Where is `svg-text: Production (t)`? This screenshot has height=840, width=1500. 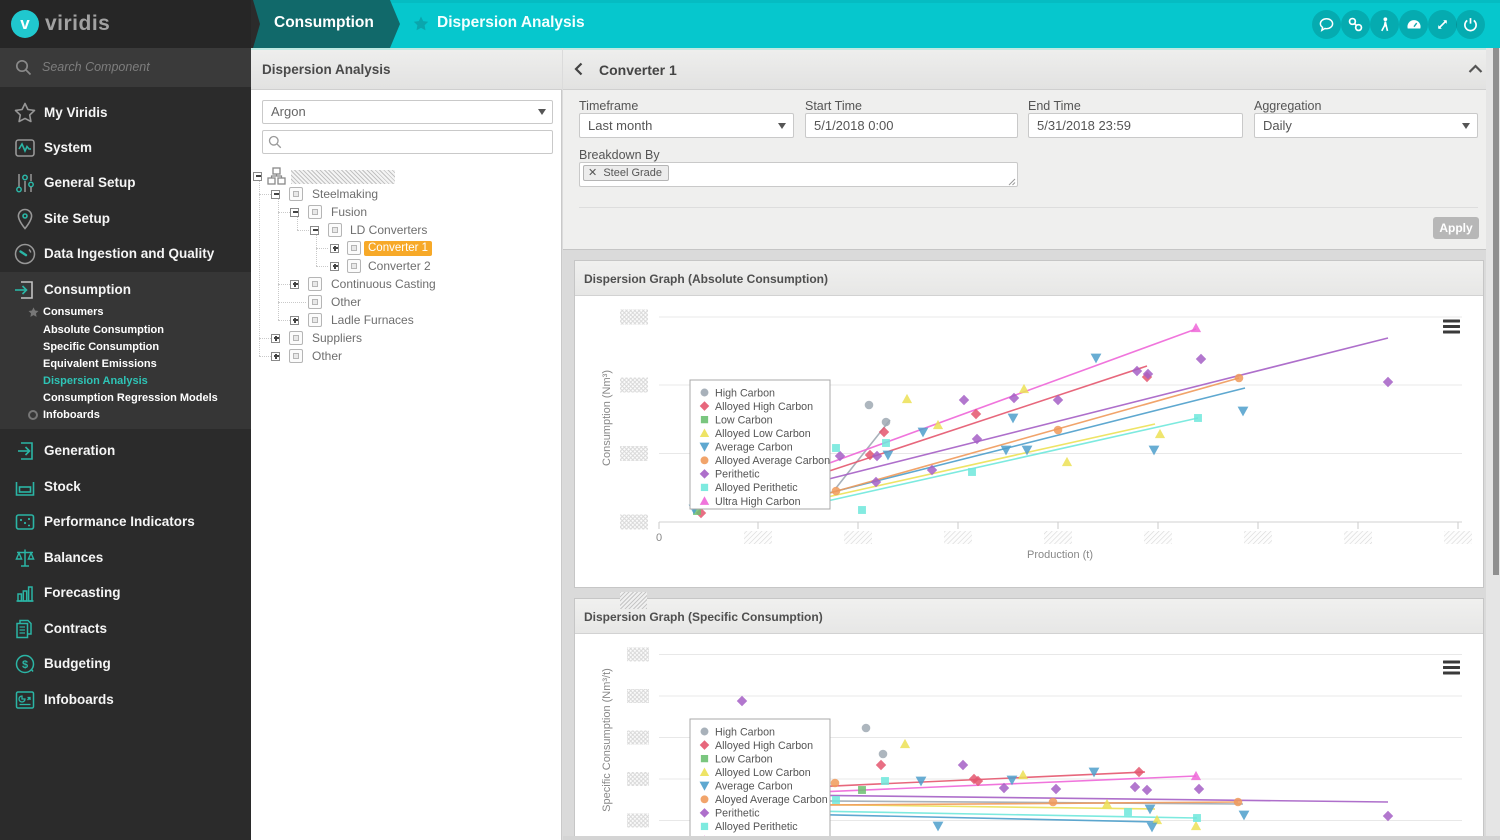
svg-text: Production (t) is located at coordinates (1060, 555).